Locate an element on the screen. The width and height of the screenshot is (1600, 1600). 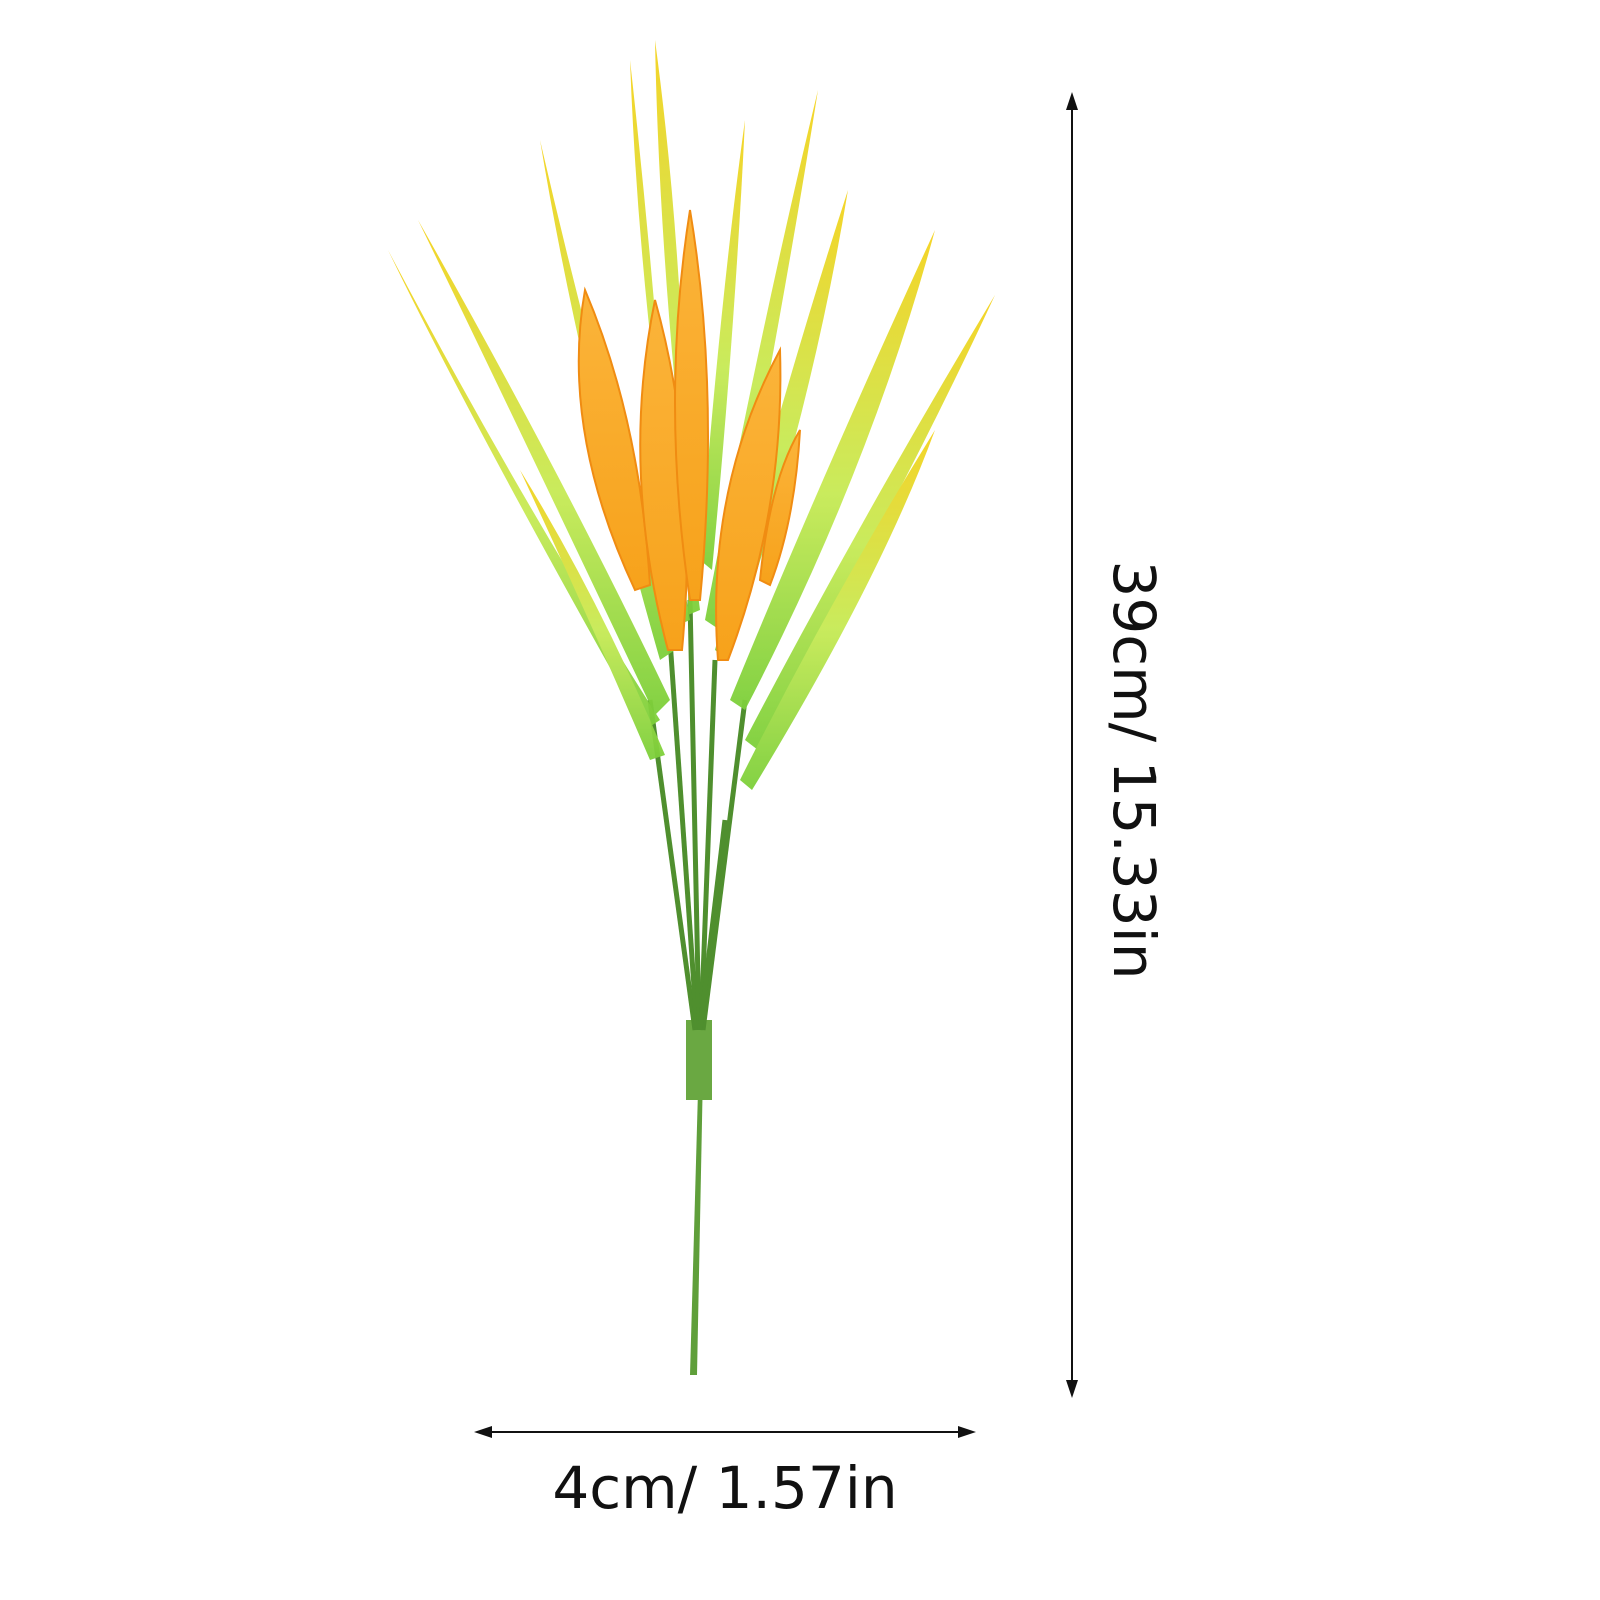
width-label: 4cm/ 1.57in is located at coordinates (724, 1488).